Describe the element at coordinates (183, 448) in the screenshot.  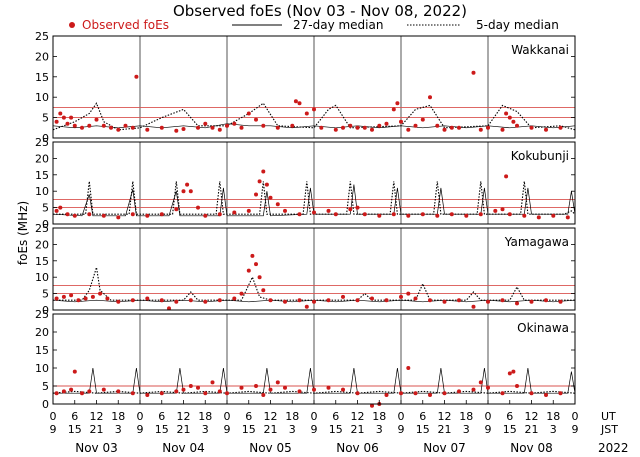
I see `day-label: Nov 04` at that location.